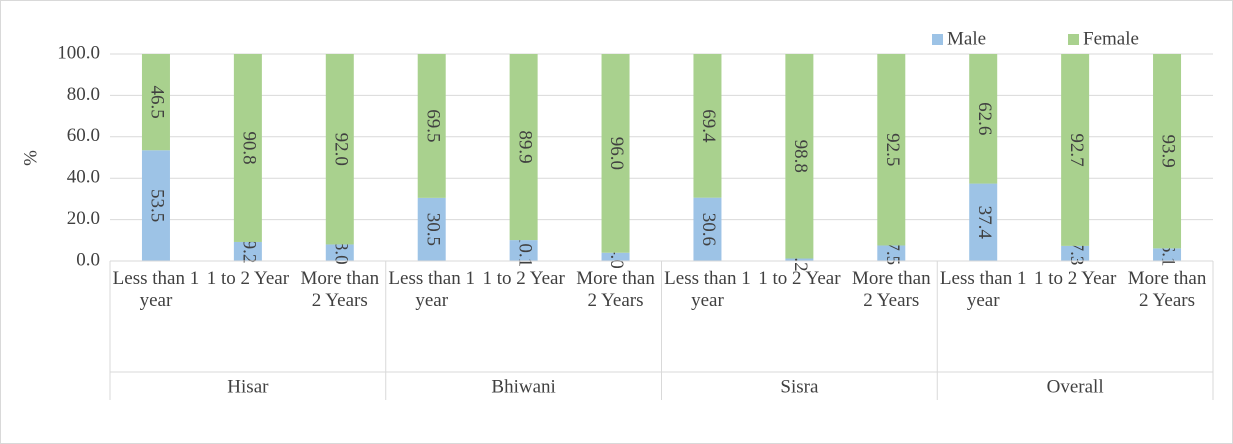 This screenshot has height=444, width=1233. What do you see at coordinates (83, 177) in the screenshot?
I see `y-tick-label: 40.0` at bounding box center [83, 177].